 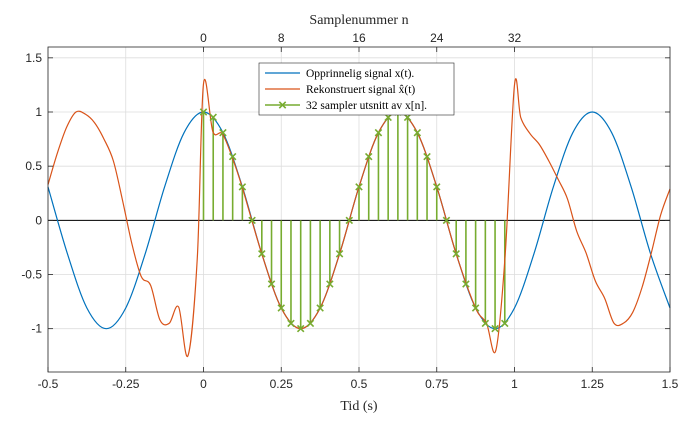 What do you see at coordinates (38, 112) in the screenshot?
I see `y-tick-label: 1` at bounding box center [38, 112].